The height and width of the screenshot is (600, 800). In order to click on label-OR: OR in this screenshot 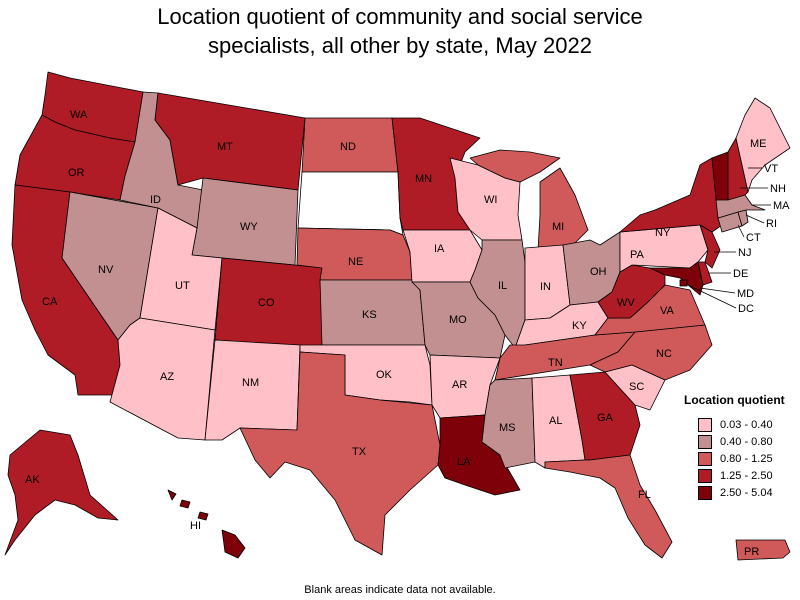, I will do `click(76, 173)`.